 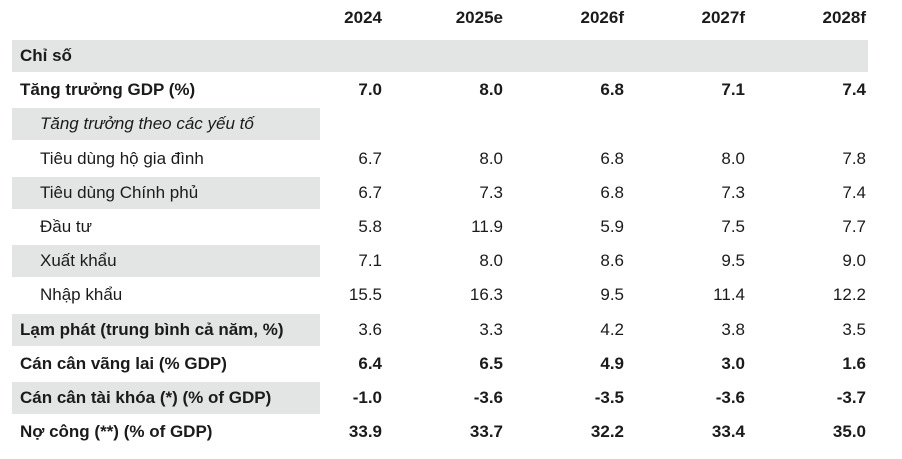 What do you see at coordinates (440, 192) in the screenshot?
I see `table-row: Tiêu dùng Chính phủ 6.7 7.3 6.8 7.3 7.4` at bounding box center [440, 192].